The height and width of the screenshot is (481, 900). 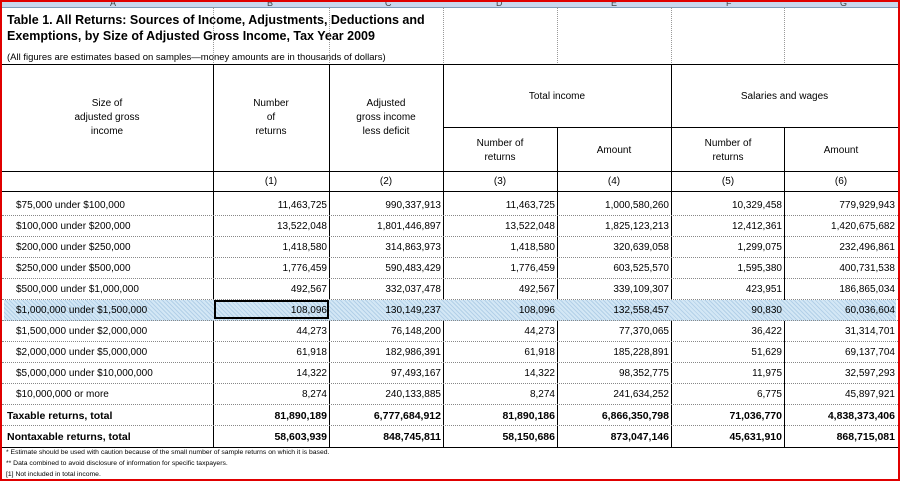 What do you see at coordinates (270, 4) in the screenshot?
I see `column-header-b: B` at bounding box center [270, 4].